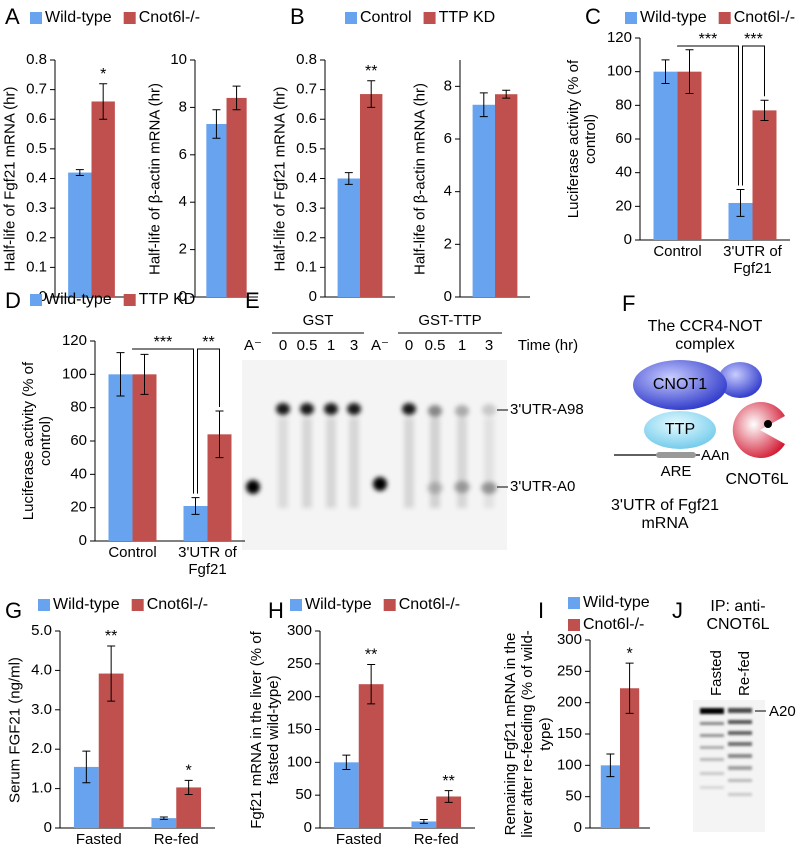 The height and width of the screenshot is (855, 800). Describe the element at coordinates (98, 839) in the screenshot. I see `x-tick-label: Fasted` at that location.